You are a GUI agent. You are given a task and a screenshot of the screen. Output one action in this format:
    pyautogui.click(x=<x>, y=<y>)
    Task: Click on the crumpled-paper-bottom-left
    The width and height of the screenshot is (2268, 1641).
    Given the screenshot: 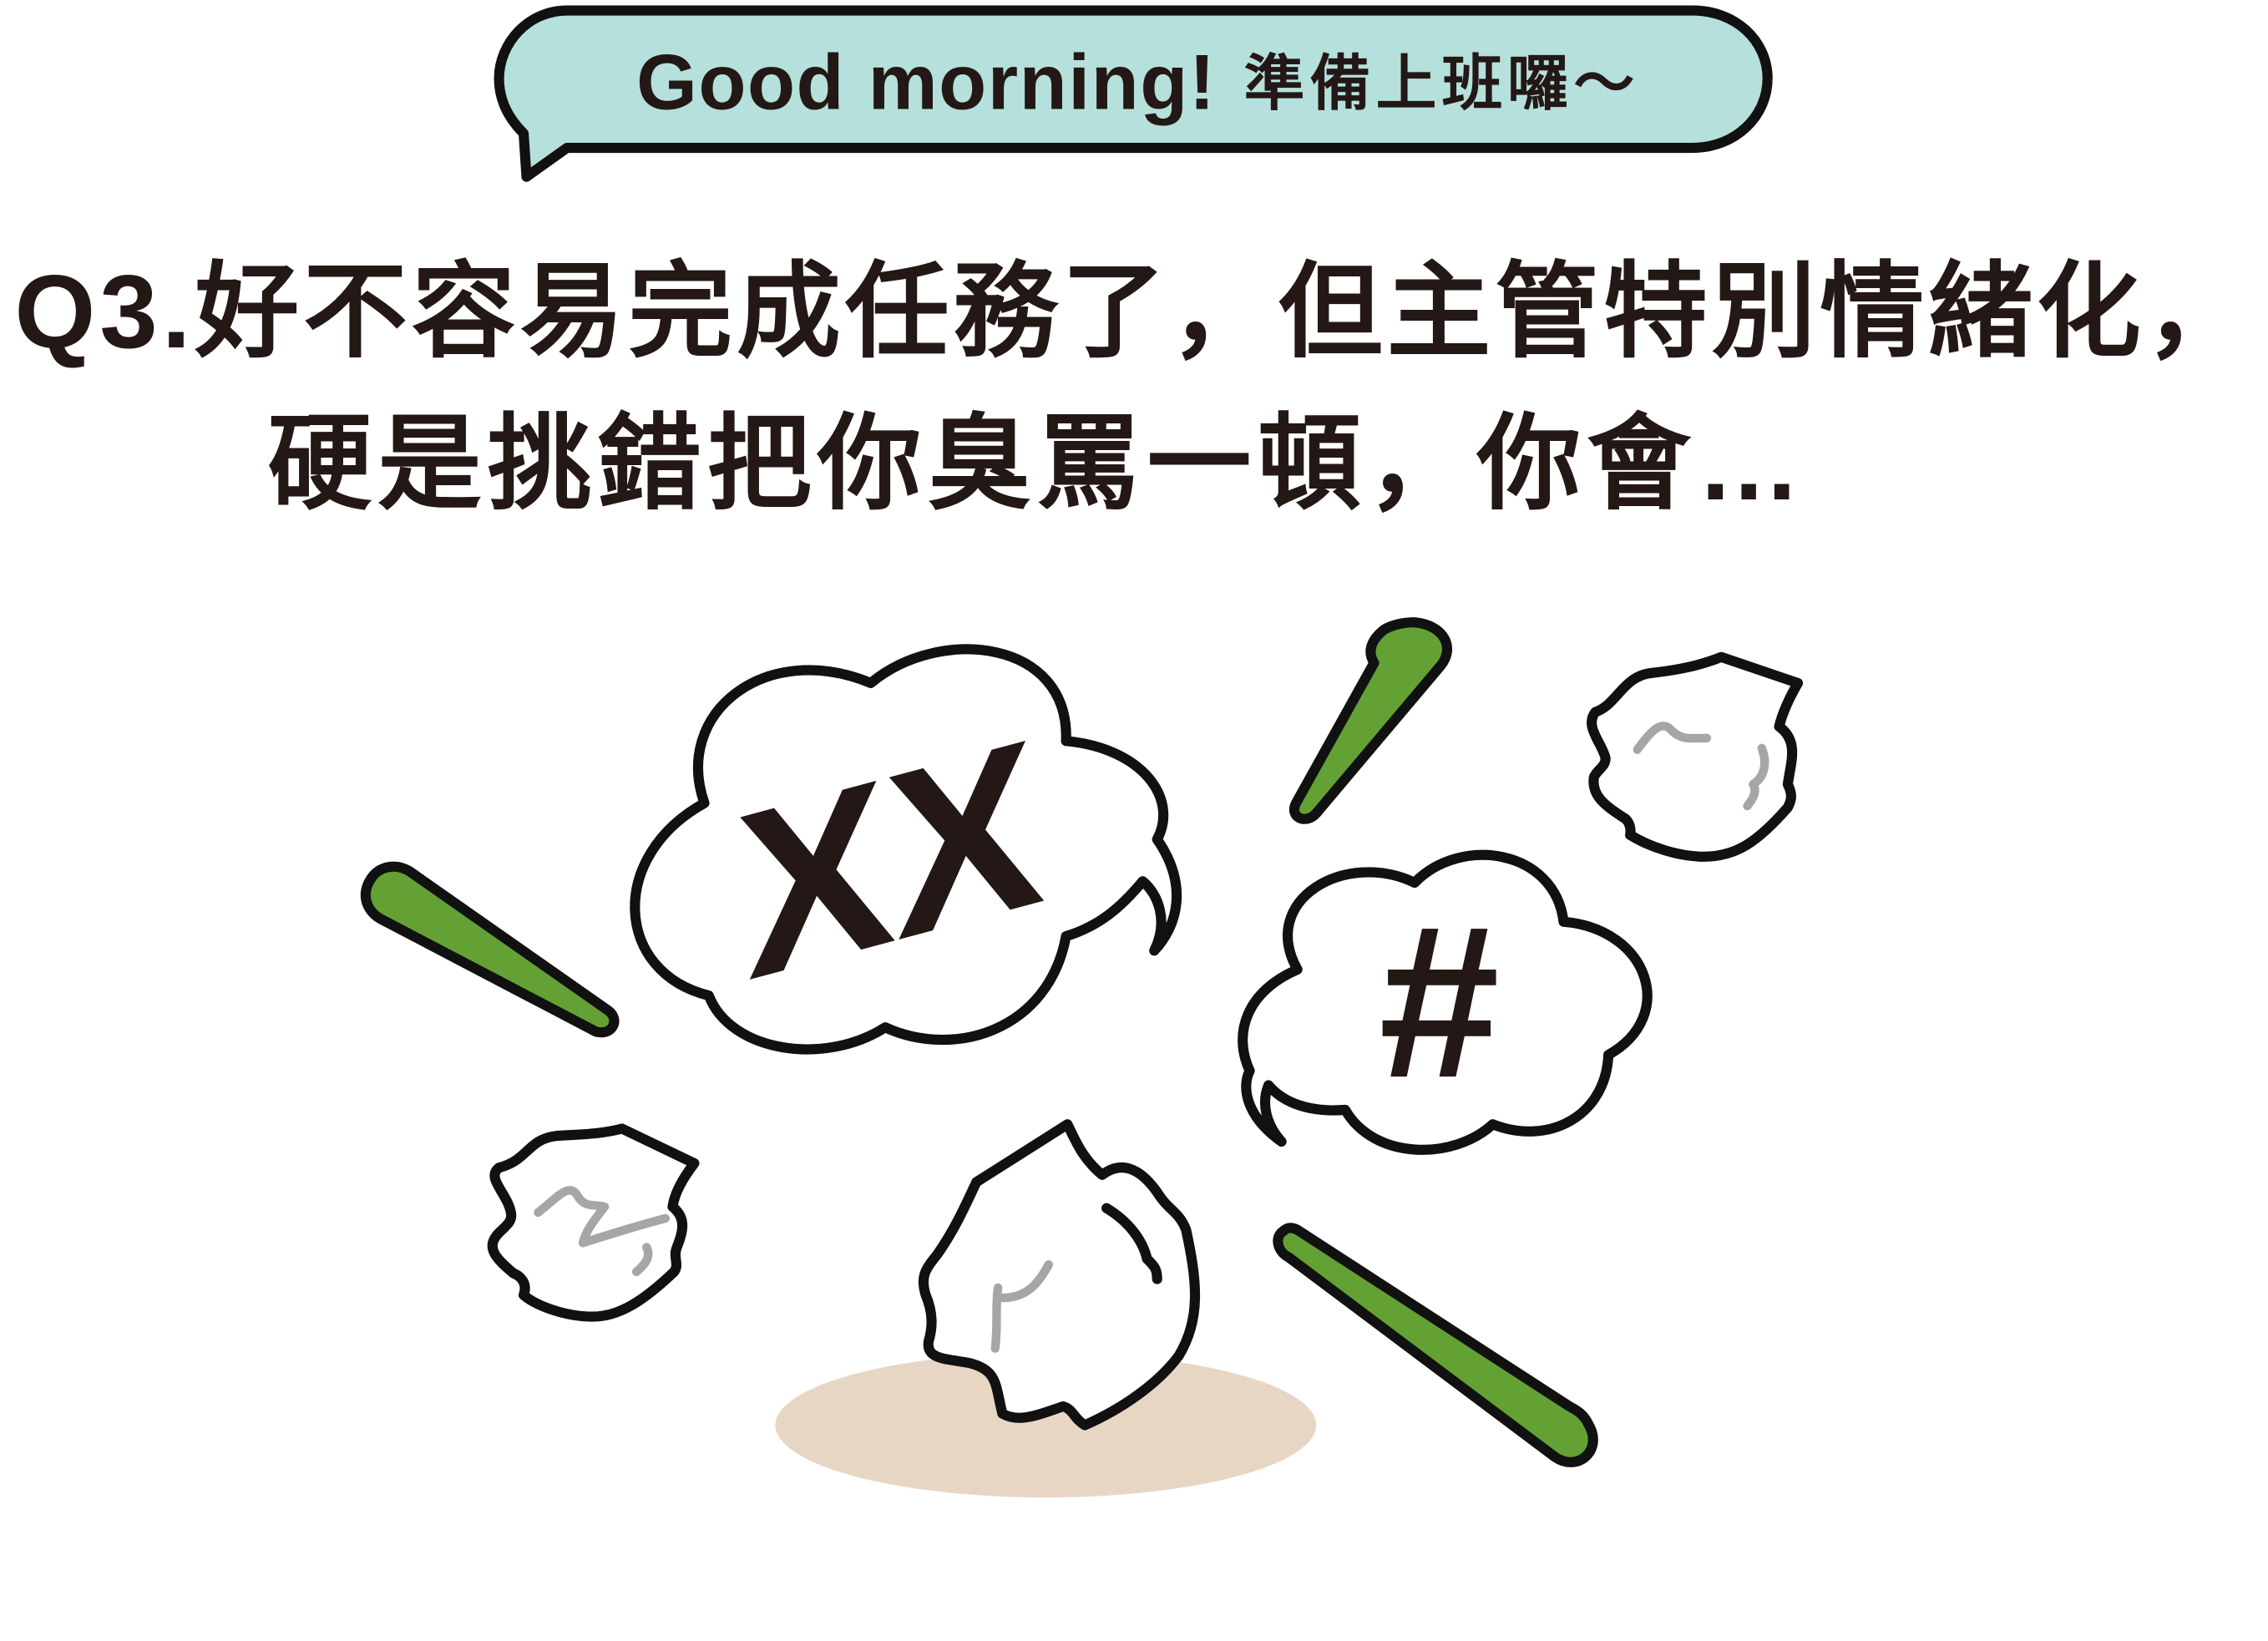 What is the action you would take?
    pyautogui.click(x=593, y=1222)
    